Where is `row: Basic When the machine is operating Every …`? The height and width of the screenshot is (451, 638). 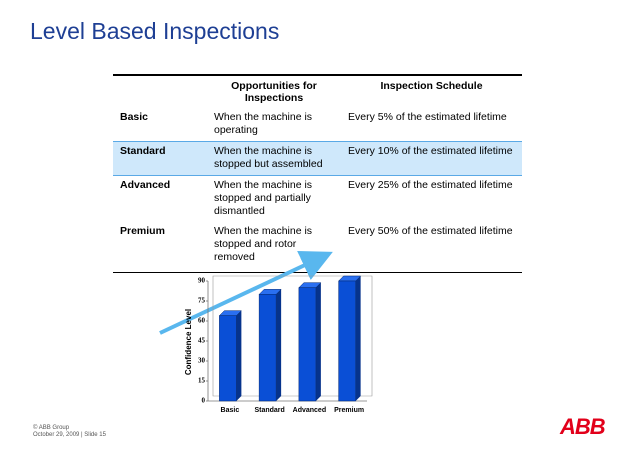
row: Basic When the machine is operating Every … is located at coordinates (317, 125).